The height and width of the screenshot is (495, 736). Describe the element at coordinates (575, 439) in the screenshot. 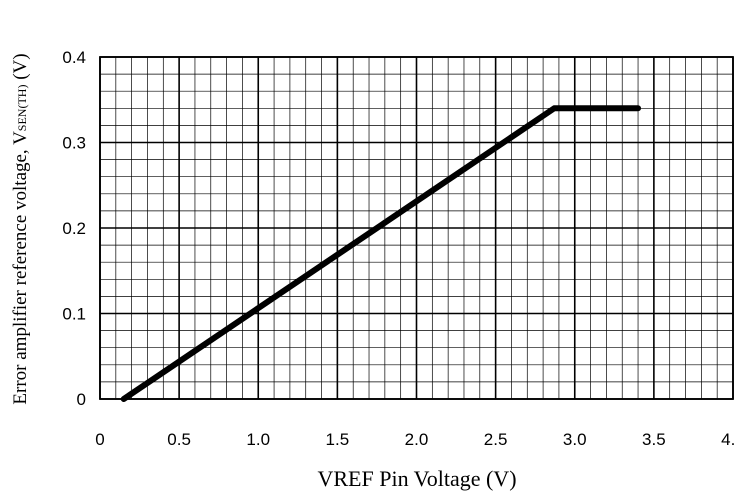

I see `x-tick-label: 3.0` at that location.